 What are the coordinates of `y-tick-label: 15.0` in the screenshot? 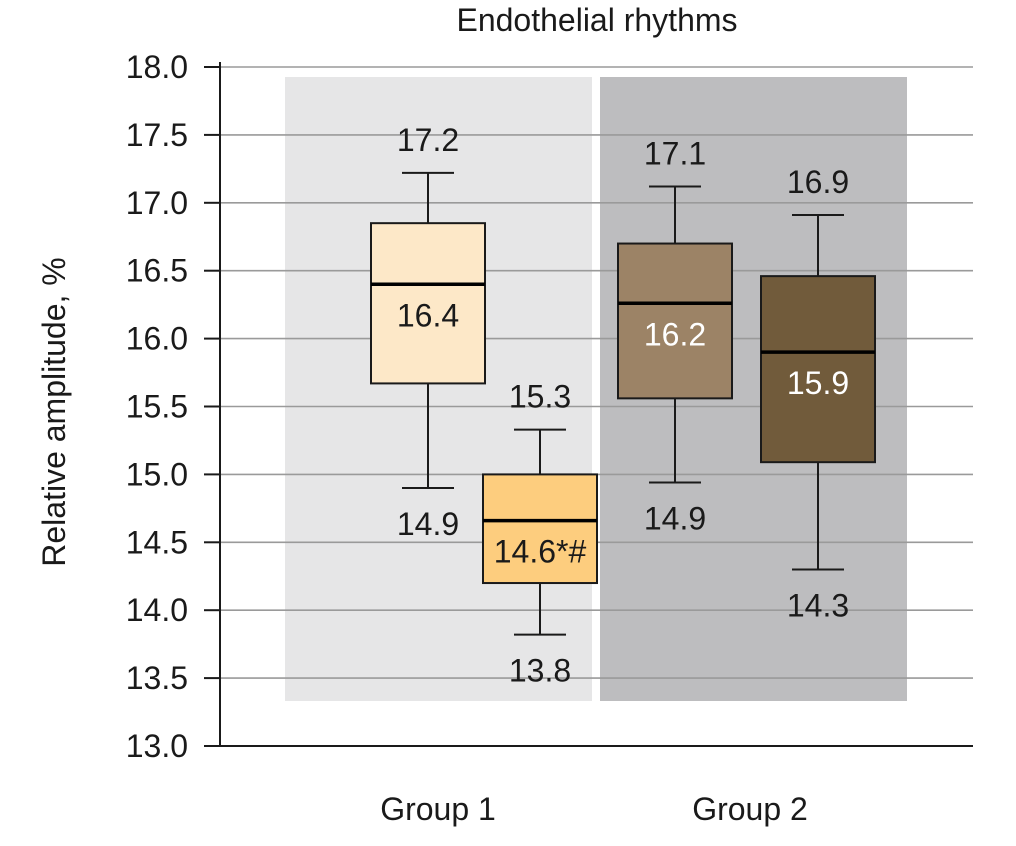 It's located at (157, 474).